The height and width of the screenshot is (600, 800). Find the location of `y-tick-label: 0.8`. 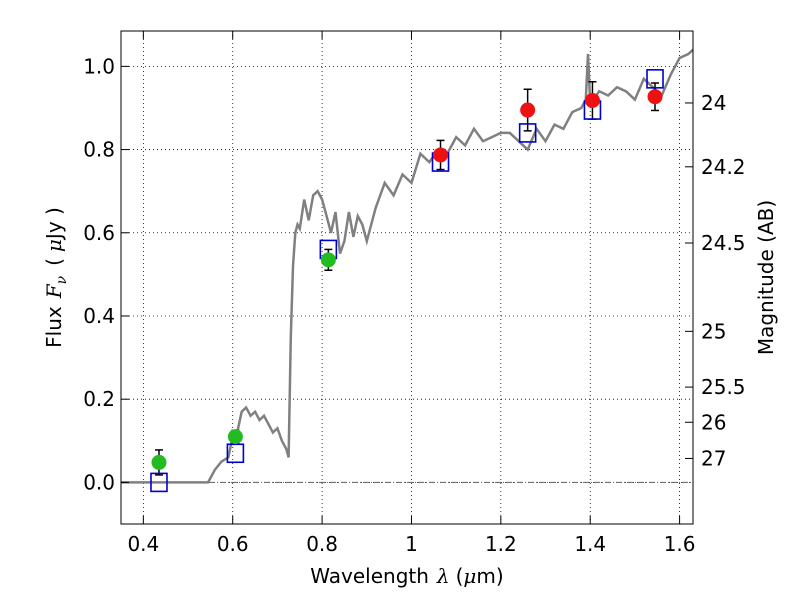

y-tick-label: 0.8 is located at coordinates (99, 150).